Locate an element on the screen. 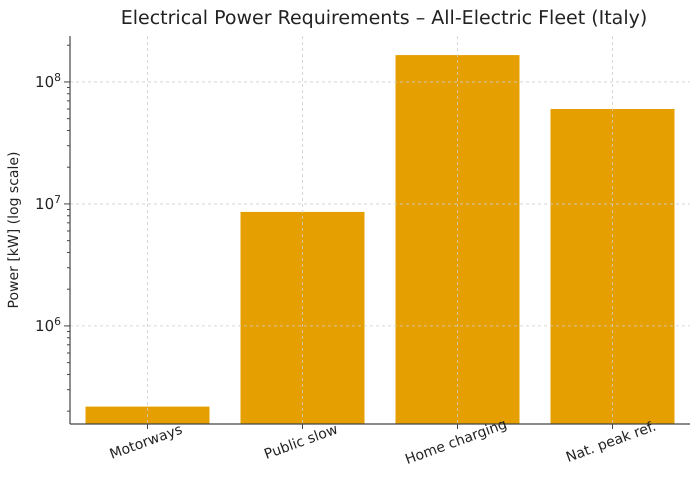 This screenshot has width=692, height=488. y-axis-title: Power [kW] (log scale) is located at coordinates (14, 230).